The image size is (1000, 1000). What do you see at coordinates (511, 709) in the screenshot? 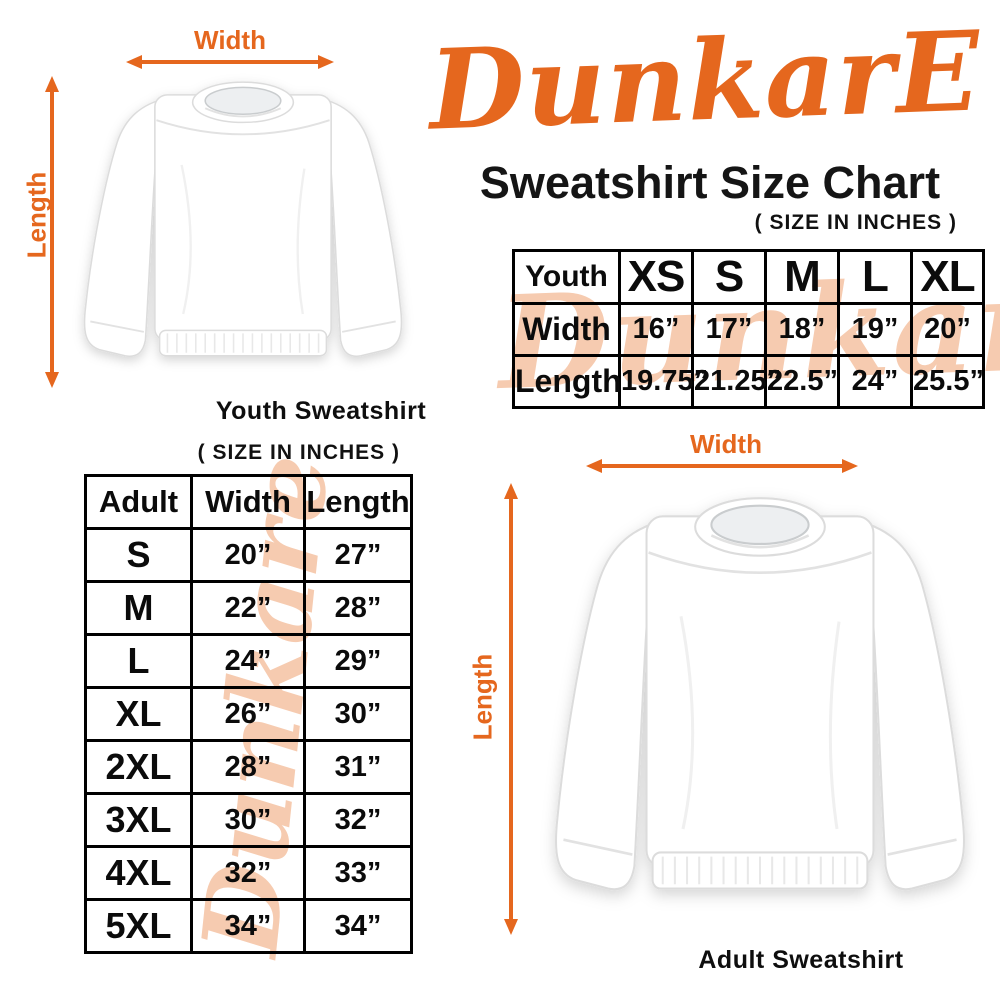
I see `adult-length-arrow-icon` at bounding box center [511, 709].